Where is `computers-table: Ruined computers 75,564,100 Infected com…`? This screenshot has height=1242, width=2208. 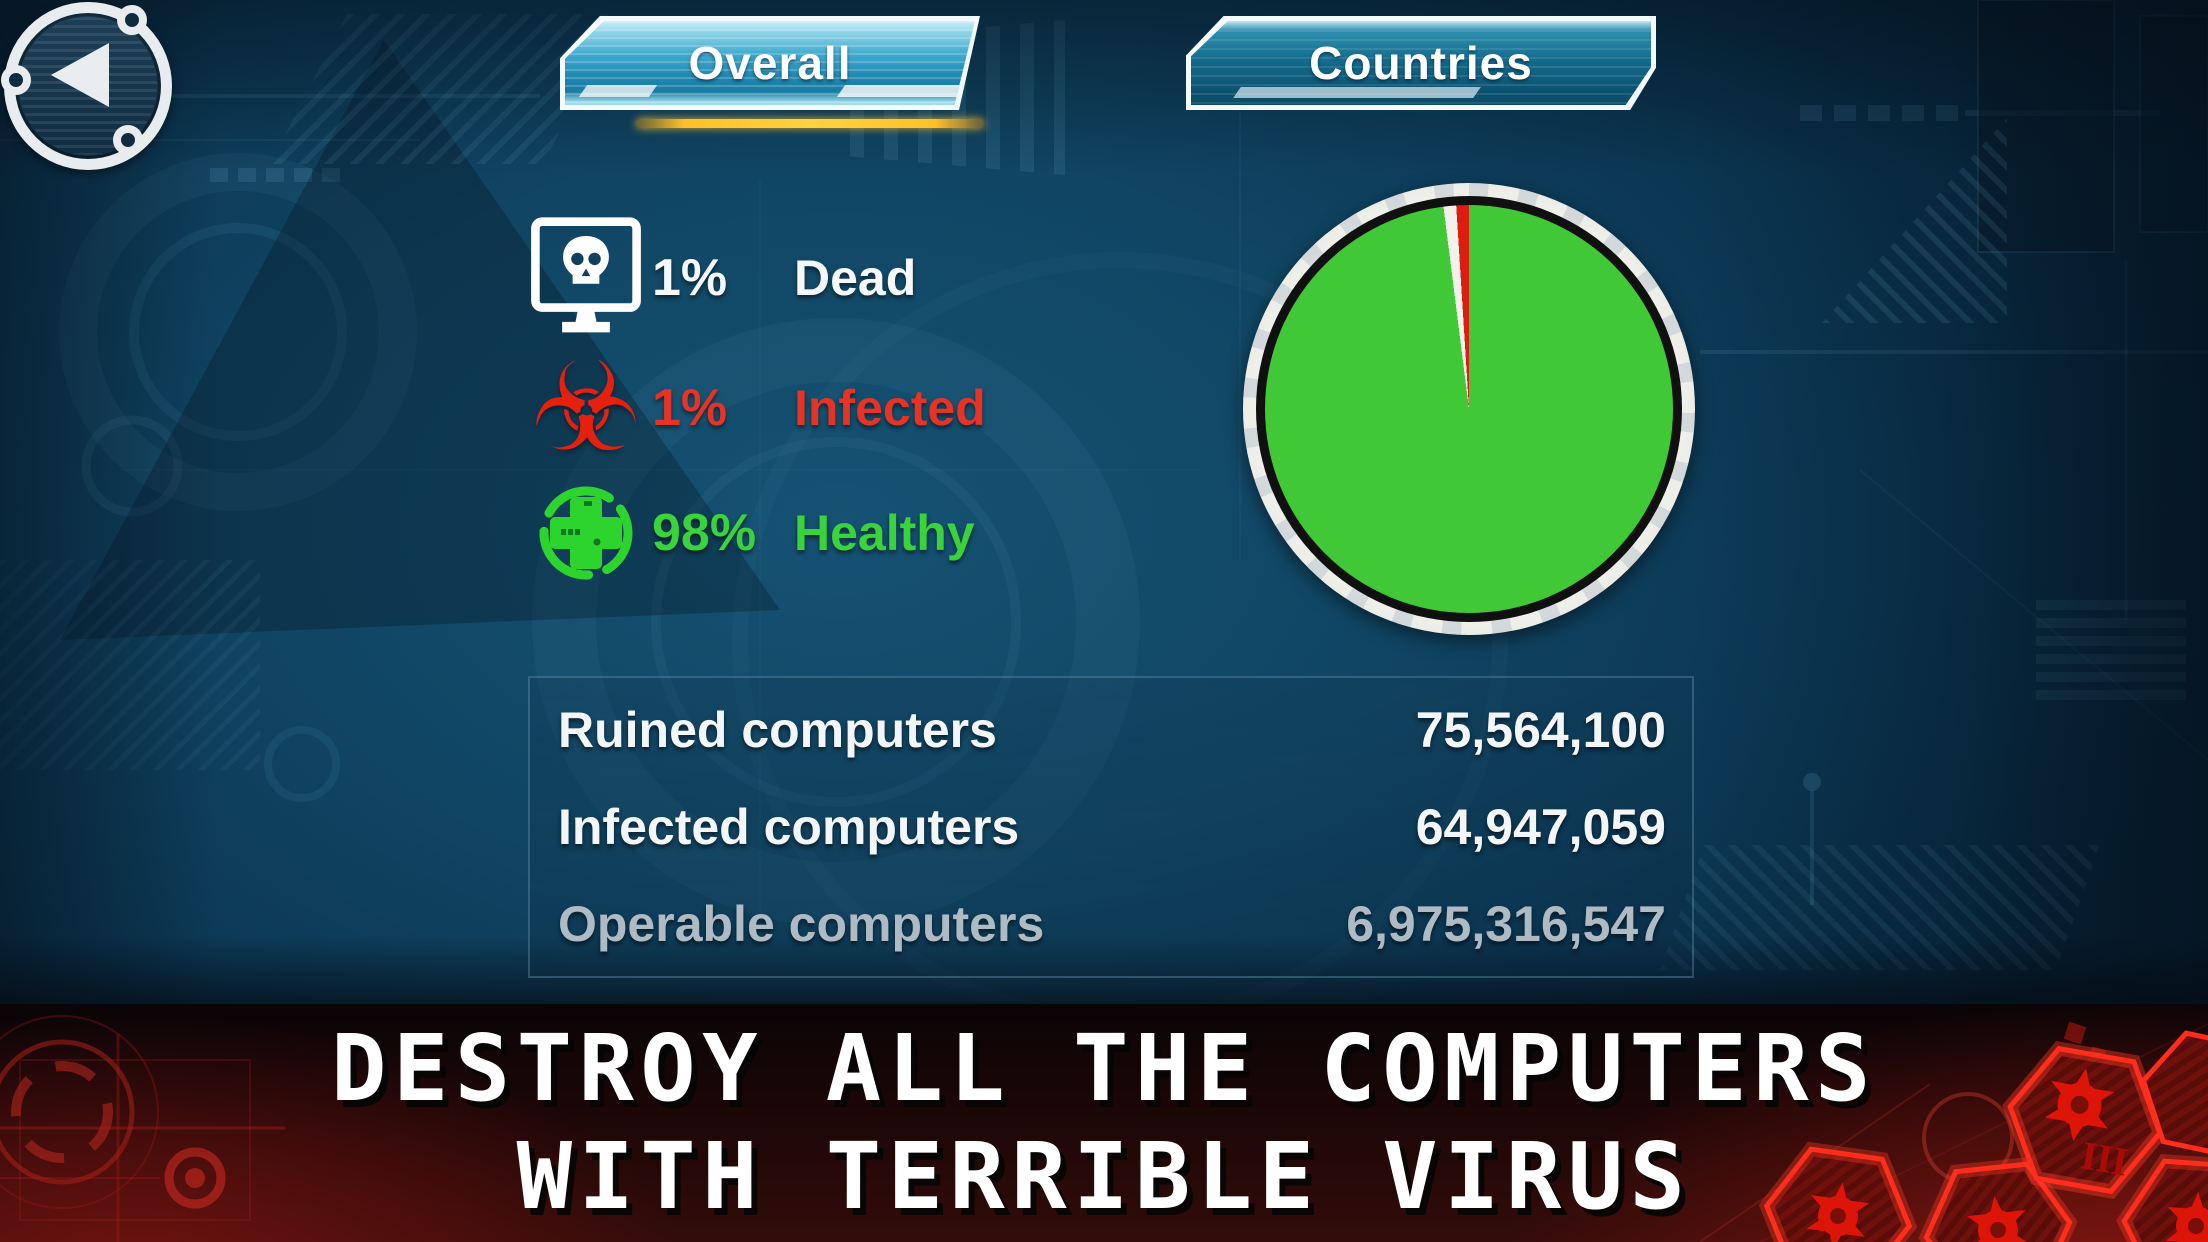 computers-table: Ruined computers 75,564,100 Infected com… is located at coordinates (1111, 827).